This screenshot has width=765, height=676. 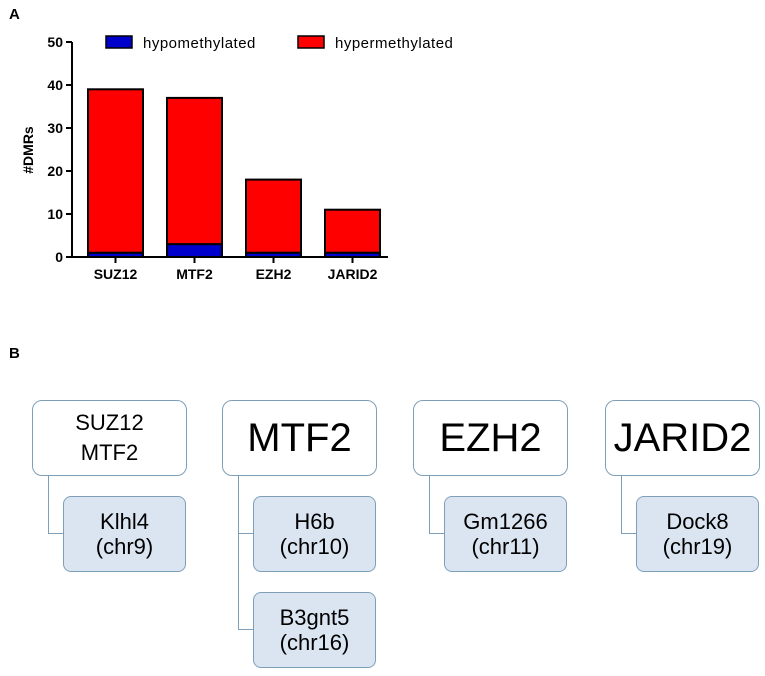 What do you see at coordinates (59, 257) in the screenshot?
I see `y-tick-label: 0` at bounding box center [59, 257].